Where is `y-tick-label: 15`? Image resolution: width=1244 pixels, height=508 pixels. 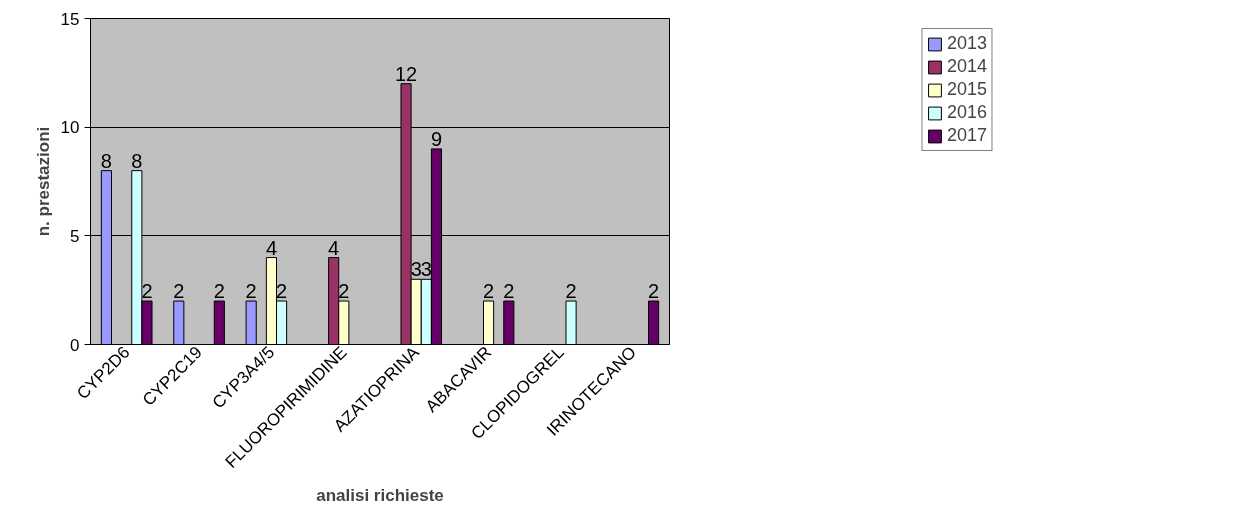
y-tick-label: 15 is located at coordinates (70, 19).